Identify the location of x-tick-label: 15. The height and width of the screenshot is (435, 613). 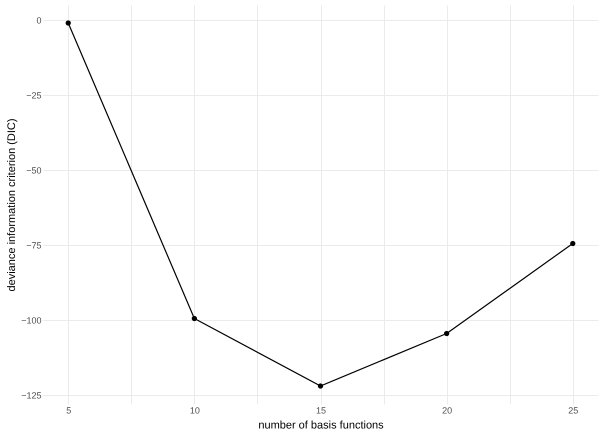
(321, 411).